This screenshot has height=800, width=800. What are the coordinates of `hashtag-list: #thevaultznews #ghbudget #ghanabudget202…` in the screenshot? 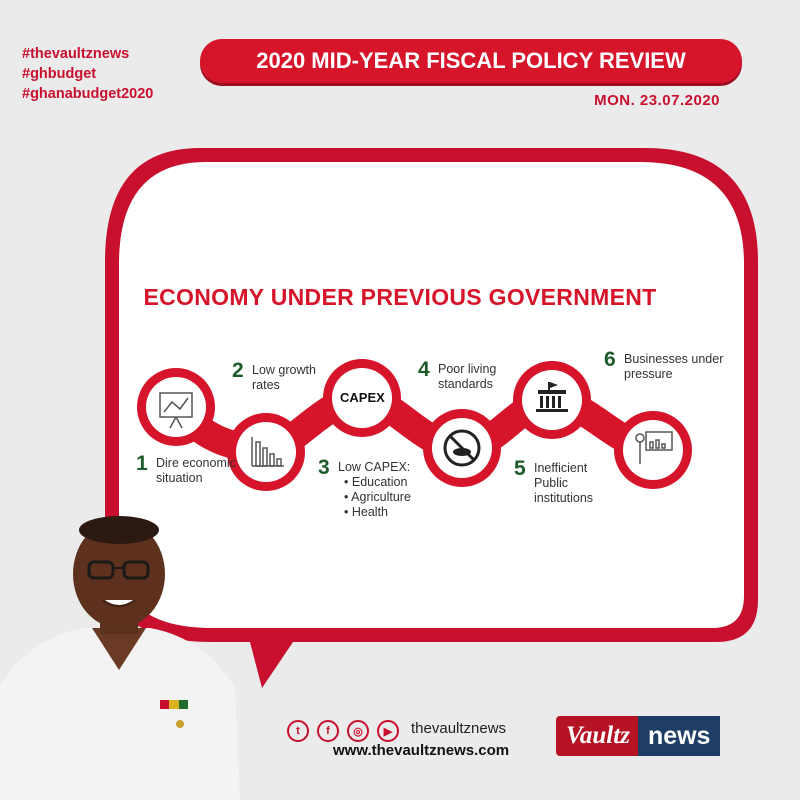 It's located at (87, 74).